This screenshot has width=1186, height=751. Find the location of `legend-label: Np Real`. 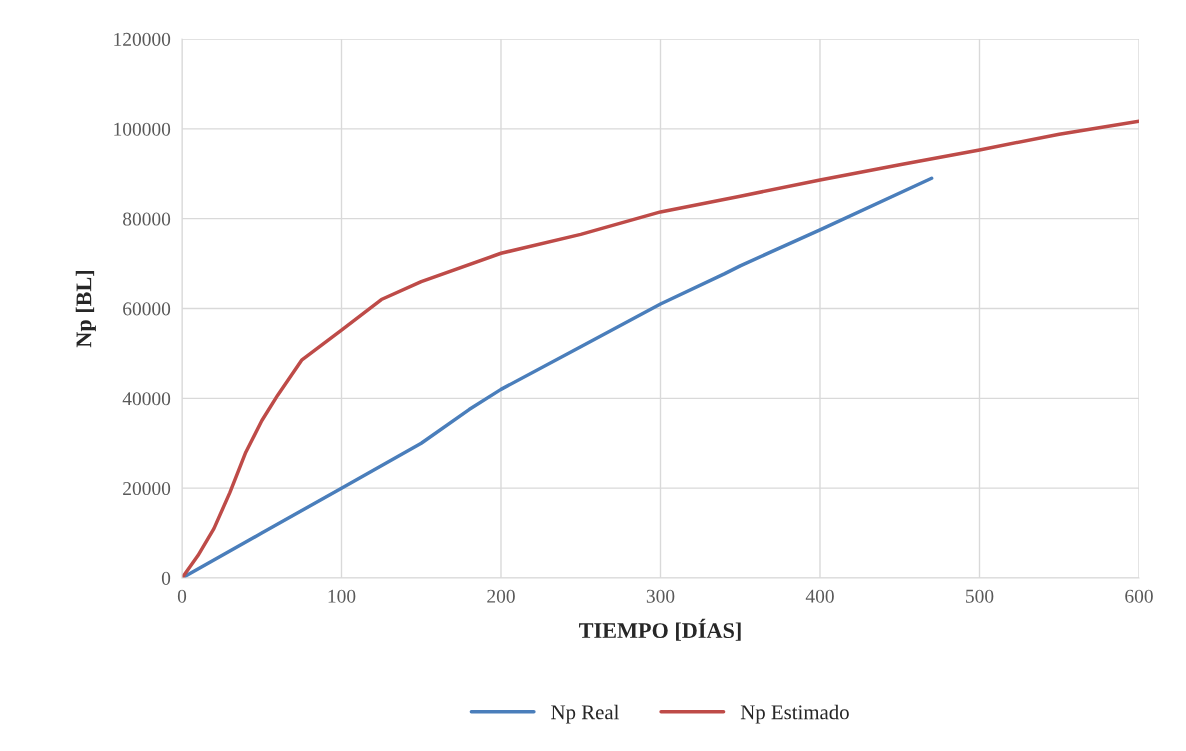

legend-label: Np Real is located at coordinates (585, 714).